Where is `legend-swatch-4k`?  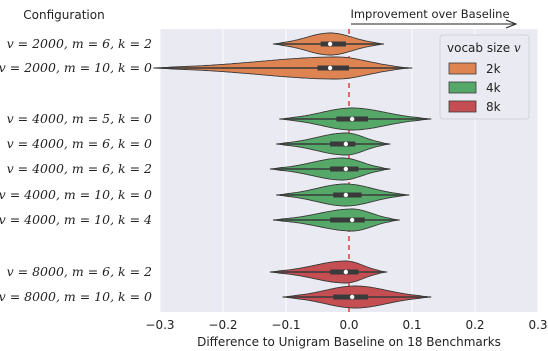 legend-swatch-4k is located at coordinates (462, 87).